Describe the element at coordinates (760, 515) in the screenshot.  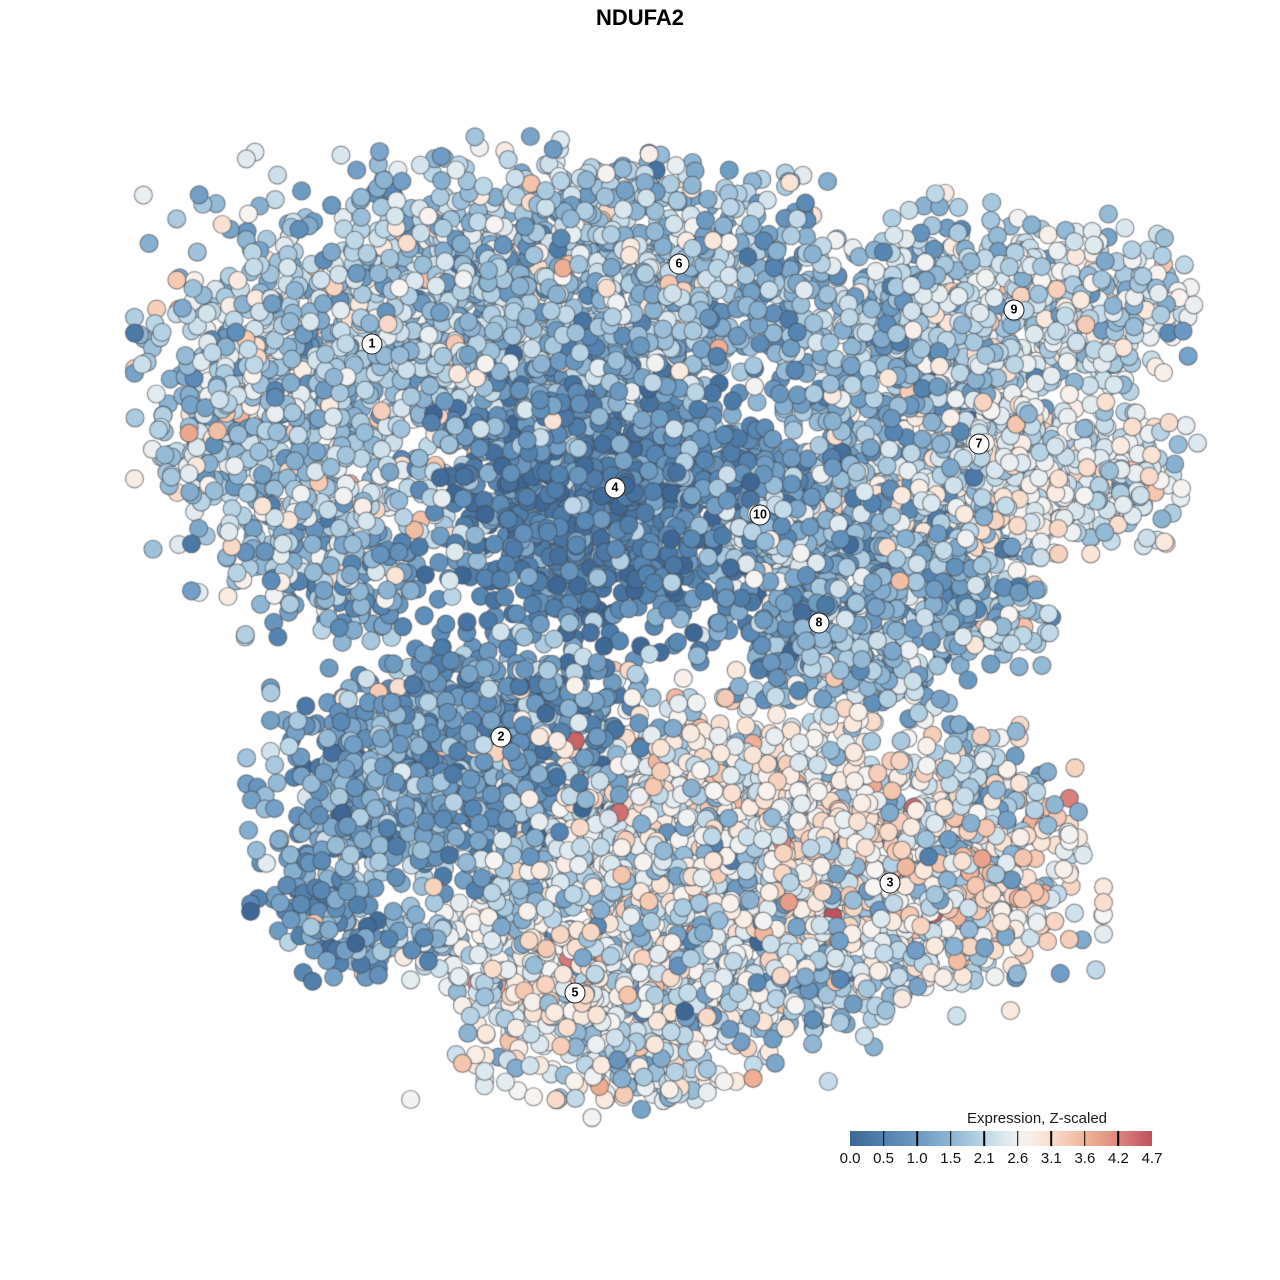
I see `cluster-label-10: 10` at that location.